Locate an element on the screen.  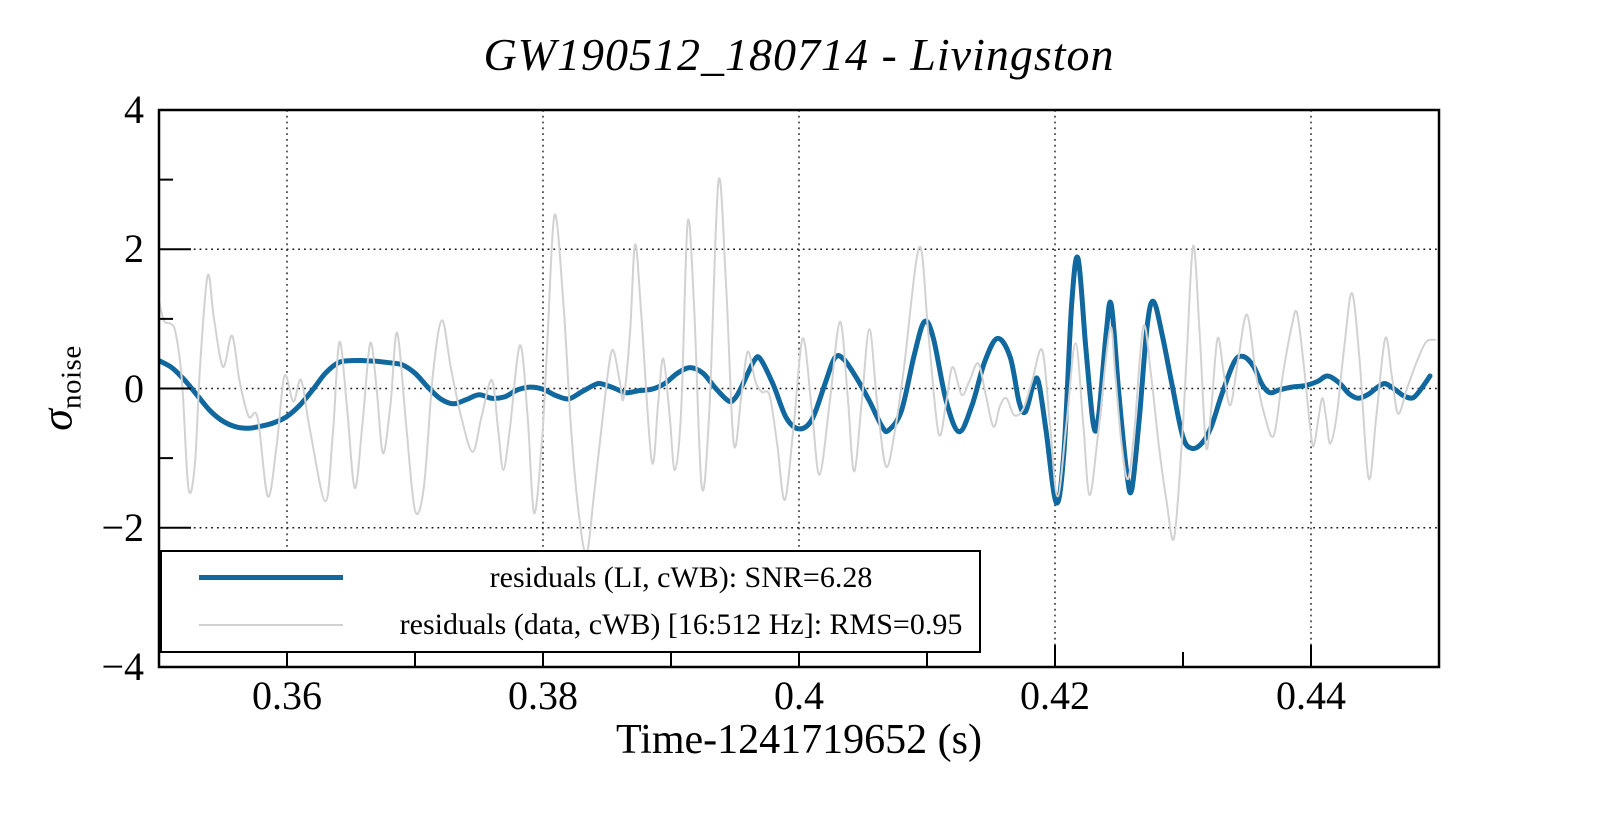
y-tick-label: 4 is located at coordinates (134, 109).